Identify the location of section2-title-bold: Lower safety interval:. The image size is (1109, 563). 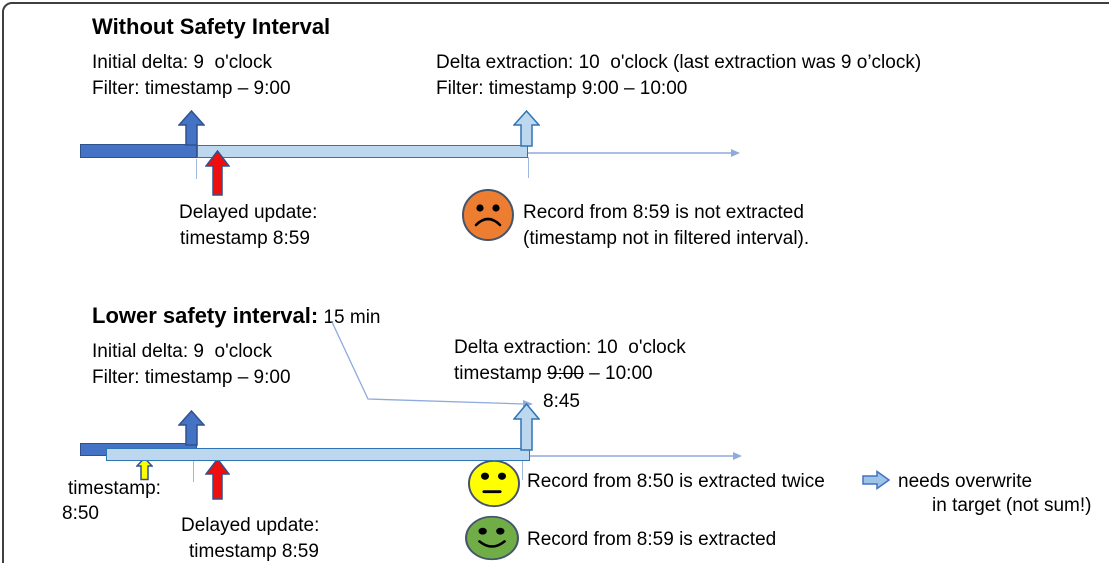
(205, 315).